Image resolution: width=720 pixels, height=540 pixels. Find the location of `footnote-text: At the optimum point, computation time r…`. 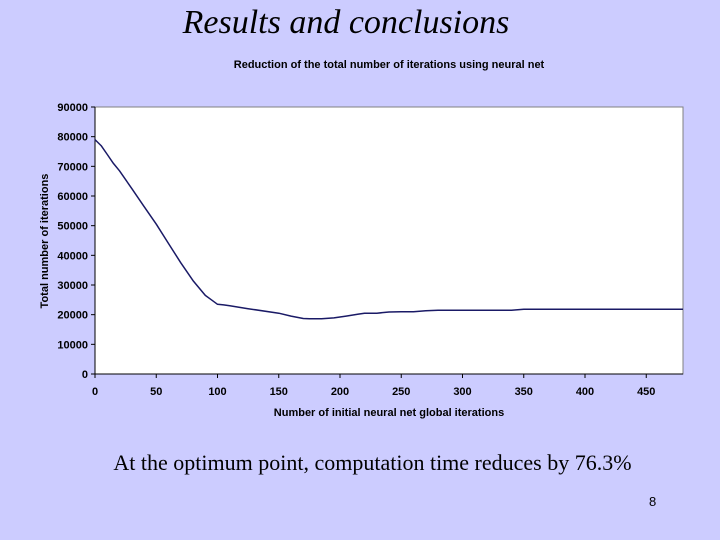

footnote-text: At the optimum point, computation time r… is located at coordinates (372, 462).